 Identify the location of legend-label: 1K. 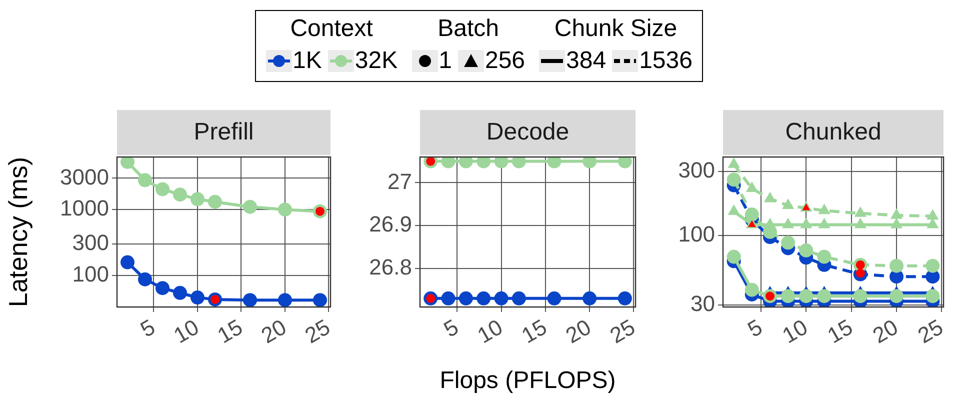
(307, 61).